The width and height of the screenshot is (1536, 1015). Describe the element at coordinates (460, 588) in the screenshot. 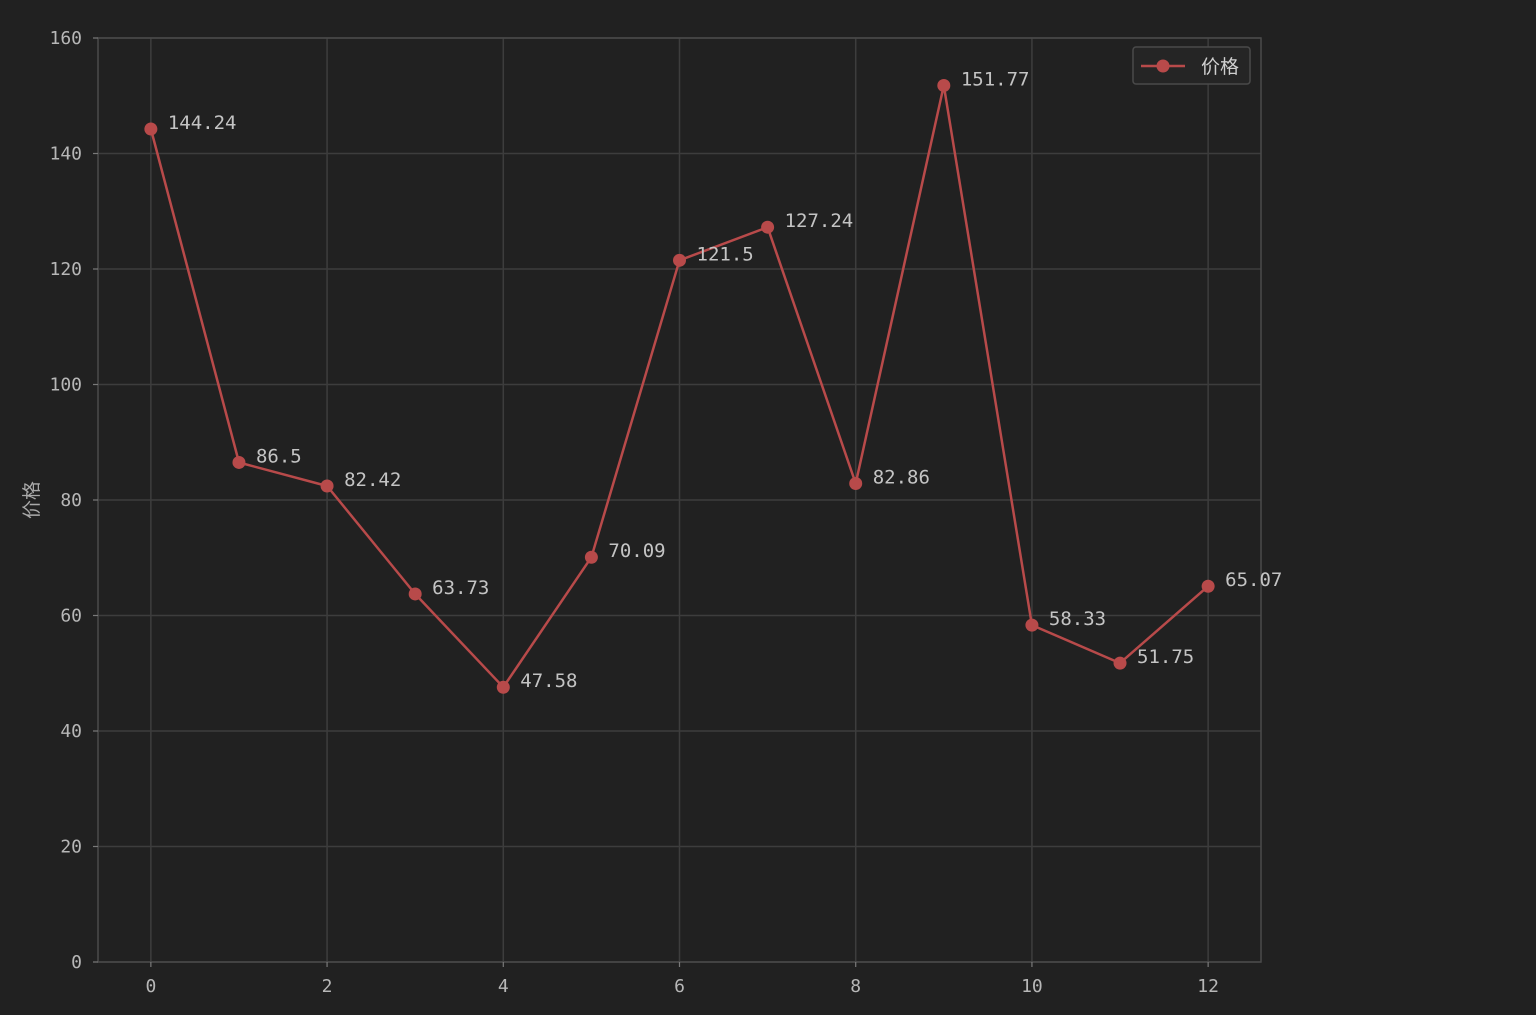

I see `data-label: 63.73` at that location.